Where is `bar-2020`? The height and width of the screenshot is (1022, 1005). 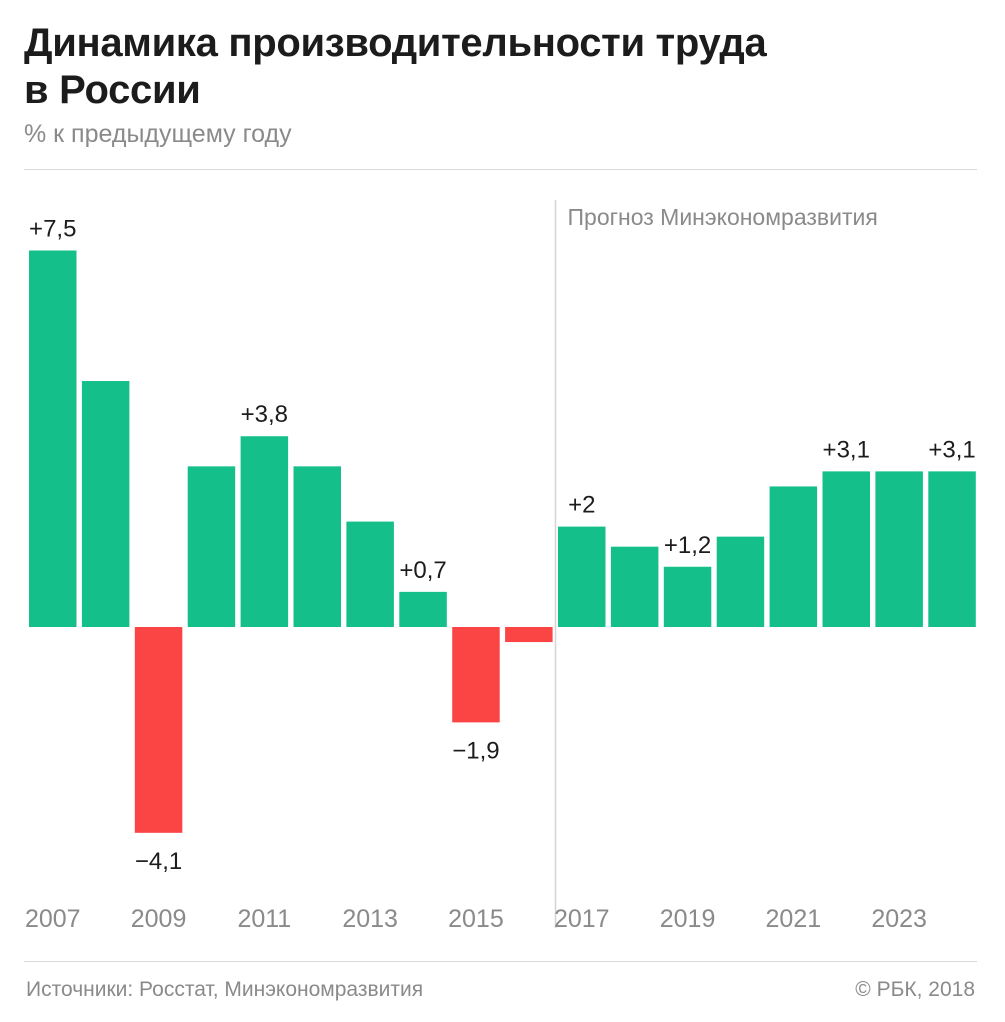 bar-2020 is located at coordinates (740, 581).